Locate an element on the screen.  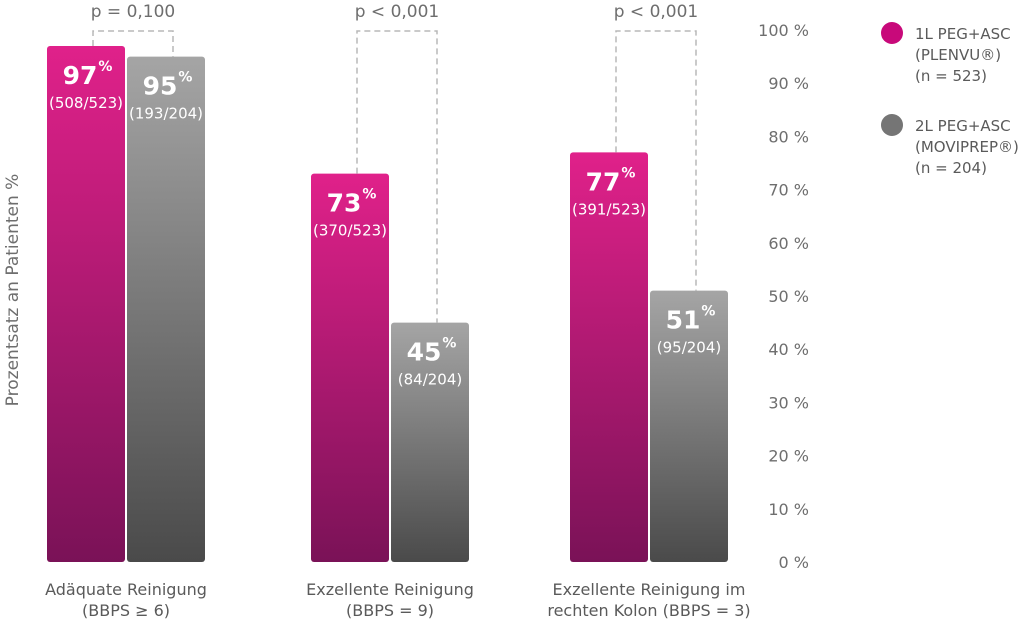
category-sublabel: (BBPS ≥ 6) is located at coordinates (126, 610).